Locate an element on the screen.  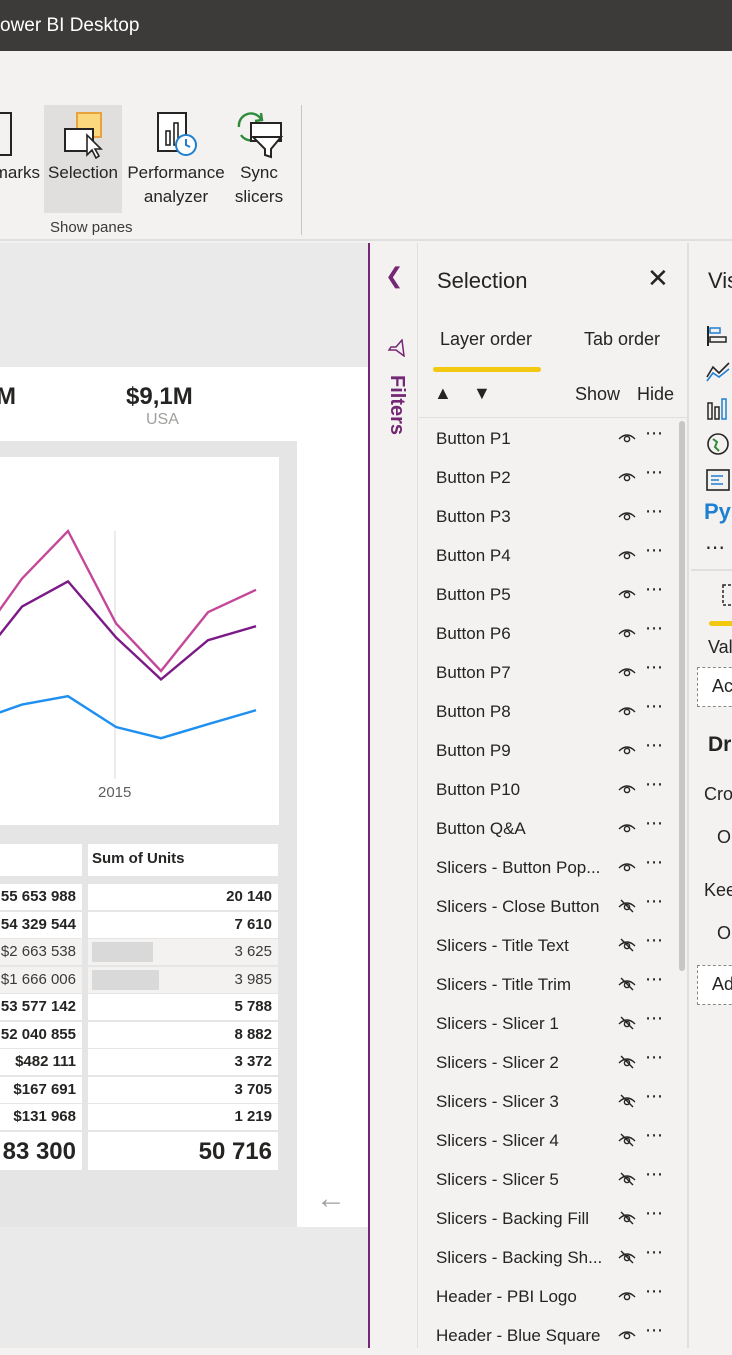
cross-report-toggle: O is located at coordinates (724, 837).